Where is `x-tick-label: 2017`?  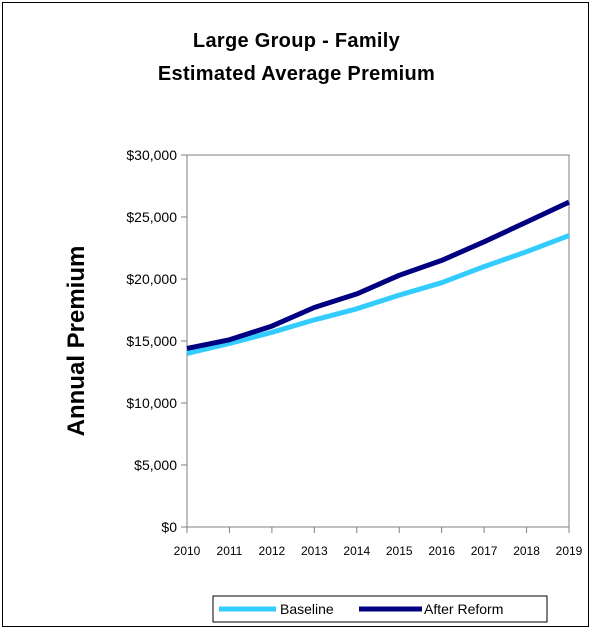 x-tick-label: 2017 is located at coordinates (484, 551).